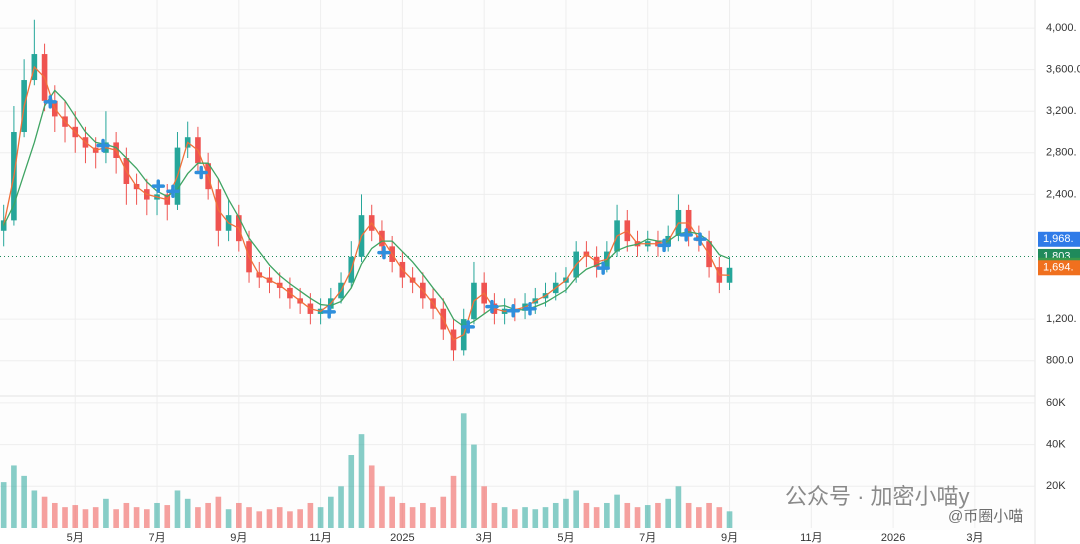 This screenshot has height=544, width=1080. What do you see at coordinates (1061, 319) in the screenshot?
I see `y-tick-label: 1,200.` at bounding box center [1061, 319].